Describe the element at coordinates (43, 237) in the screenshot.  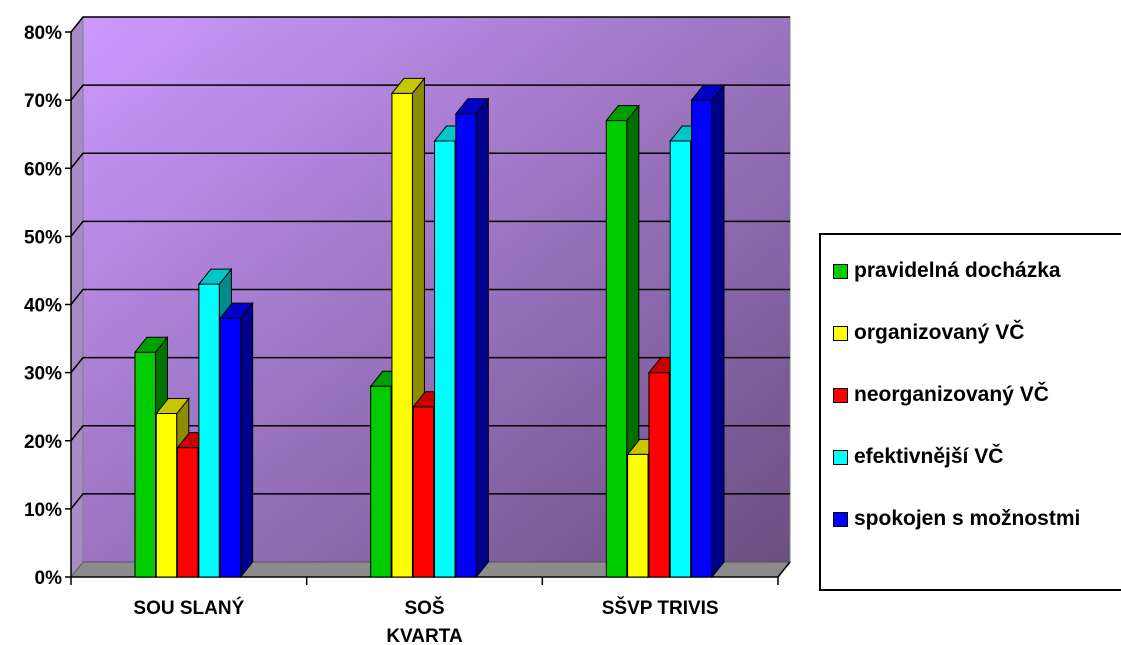
I see `y-tick-label: 50%` at that location.